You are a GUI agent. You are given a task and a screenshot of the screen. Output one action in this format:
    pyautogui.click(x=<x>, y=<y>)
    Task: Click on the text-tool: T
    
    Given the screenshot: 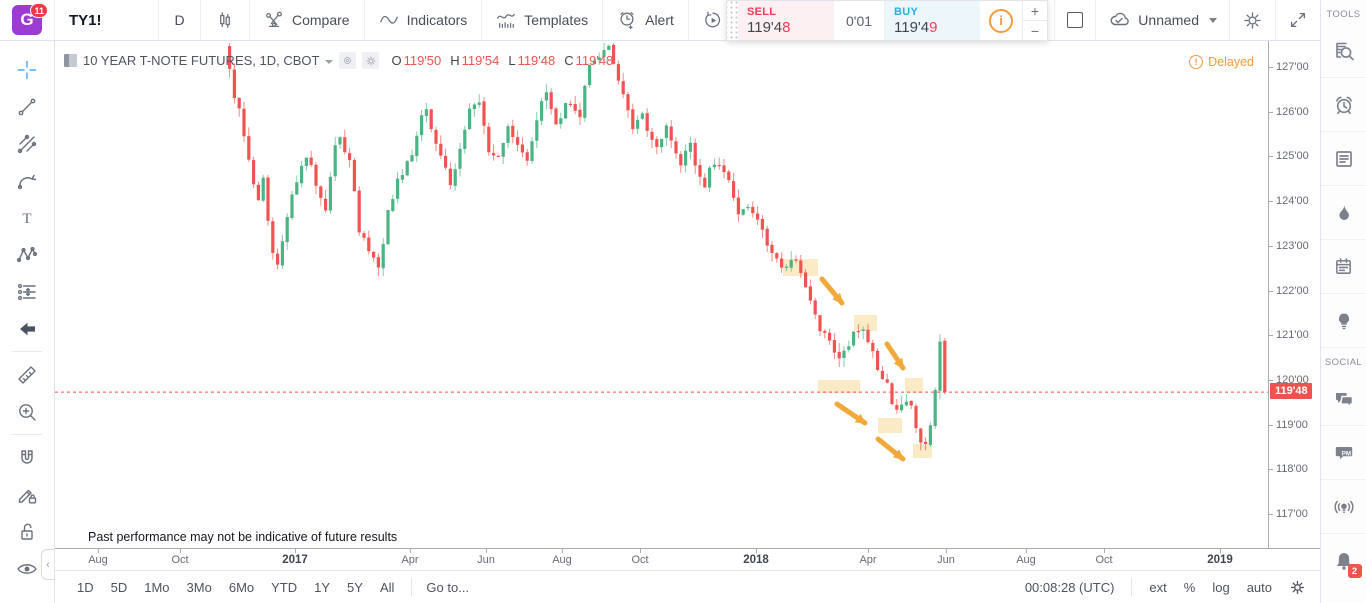 What is the action you would take?
    pyautogui.click(x=27, y=217)
    